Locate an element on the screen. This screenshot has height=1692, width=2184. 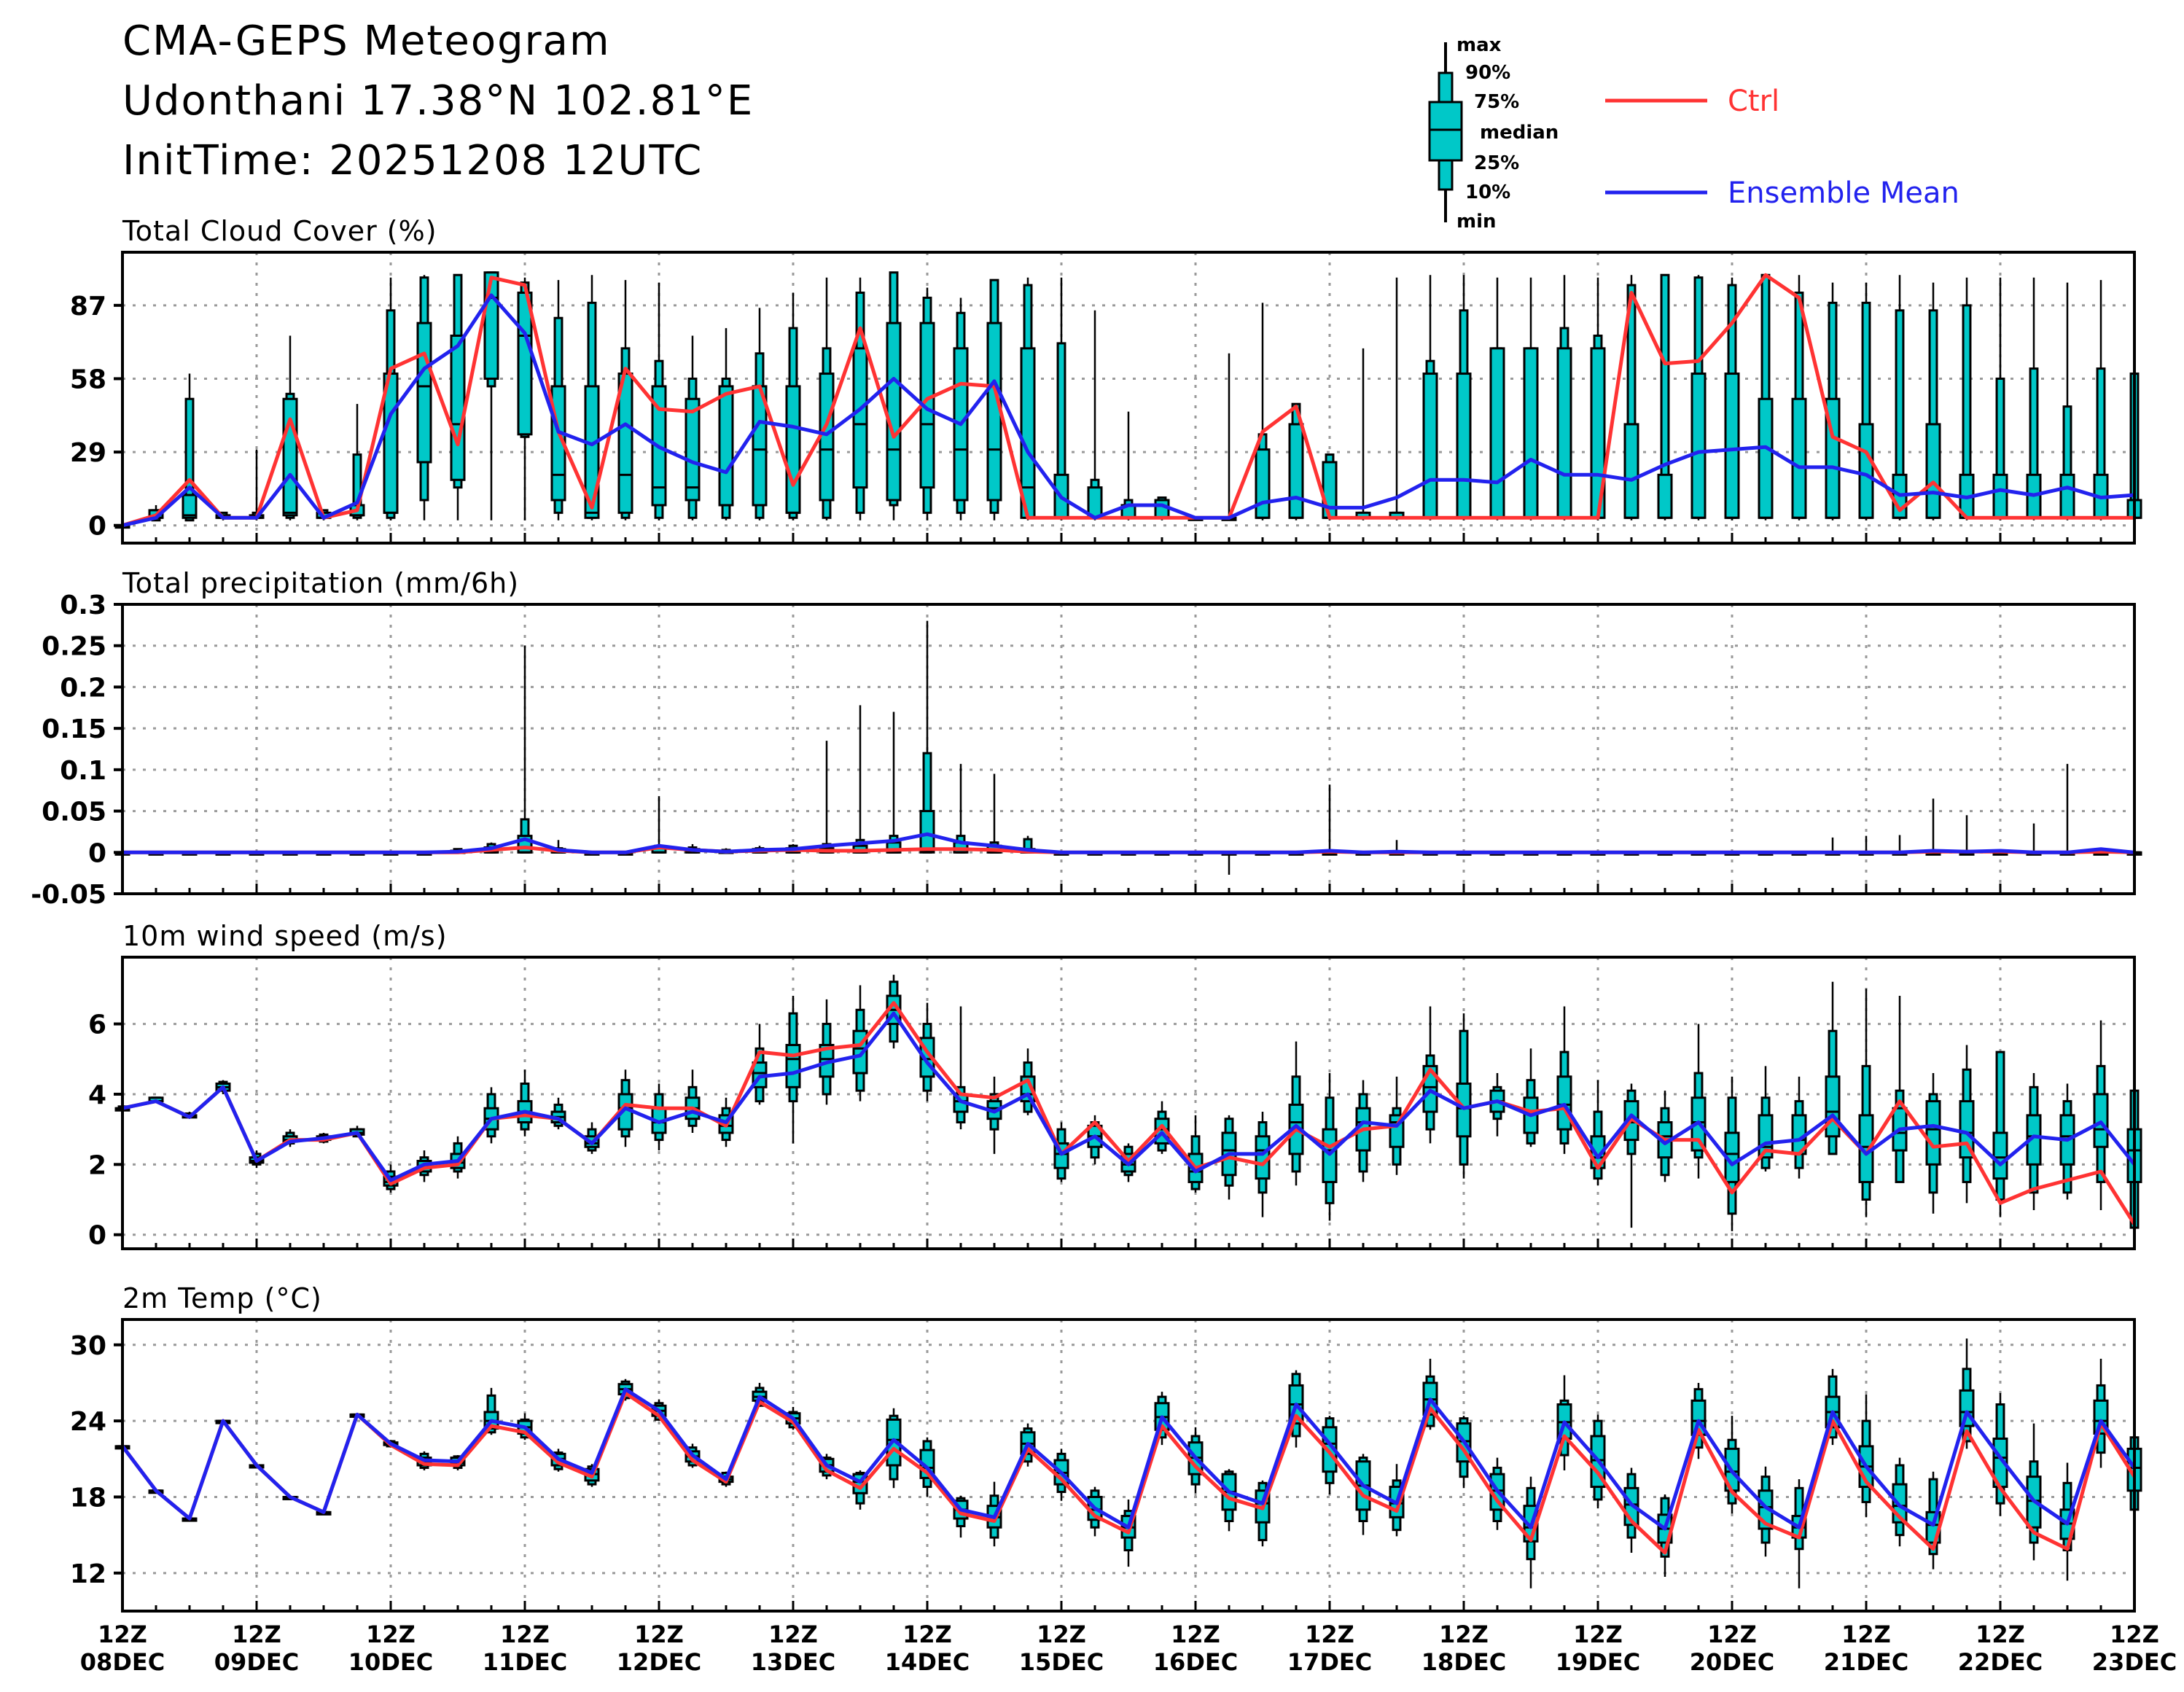
x-tick-label-date: 23DEC is located at coordinates (2134, 1662).